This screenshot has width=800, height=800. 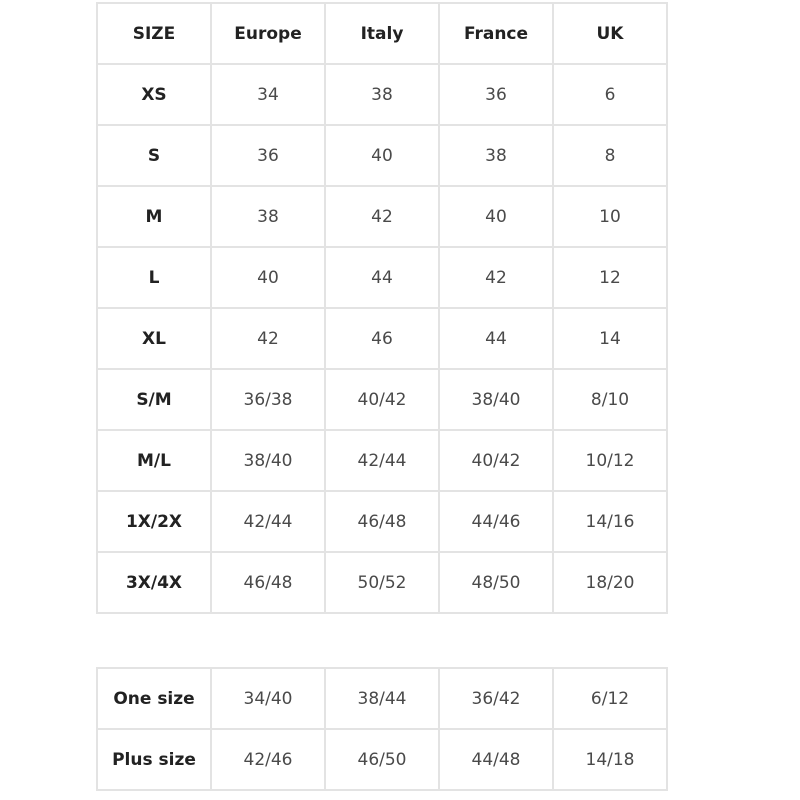 I want to click on table-row: One size 34/40 38/44 36/42 6/12, so click(x=382, y=698).